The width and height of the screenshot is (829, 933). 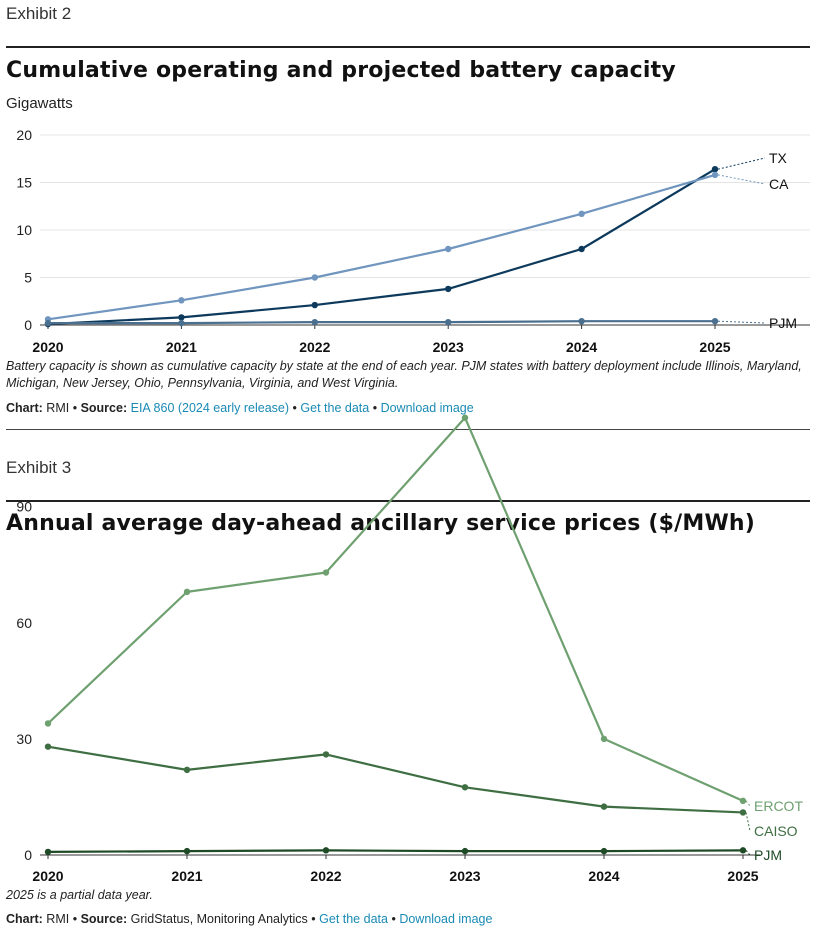 I want to click on chart-note: 2025 is a partial data year., so click(x=79, y=895).